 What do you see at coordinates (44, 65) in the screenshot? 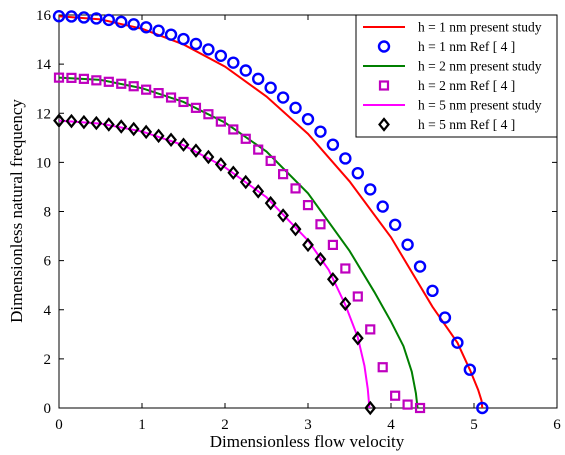
I see `y-tick-label: 14` at bounding box center [44, 65].